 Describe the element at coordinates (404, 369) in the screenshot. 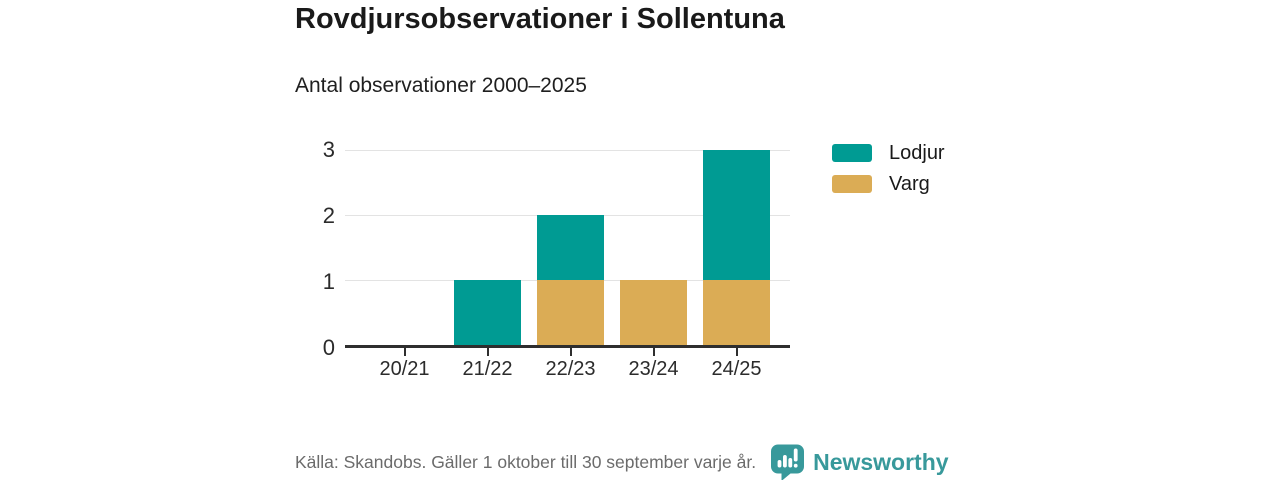

I see `x-tick-label: 20/21` at that location.